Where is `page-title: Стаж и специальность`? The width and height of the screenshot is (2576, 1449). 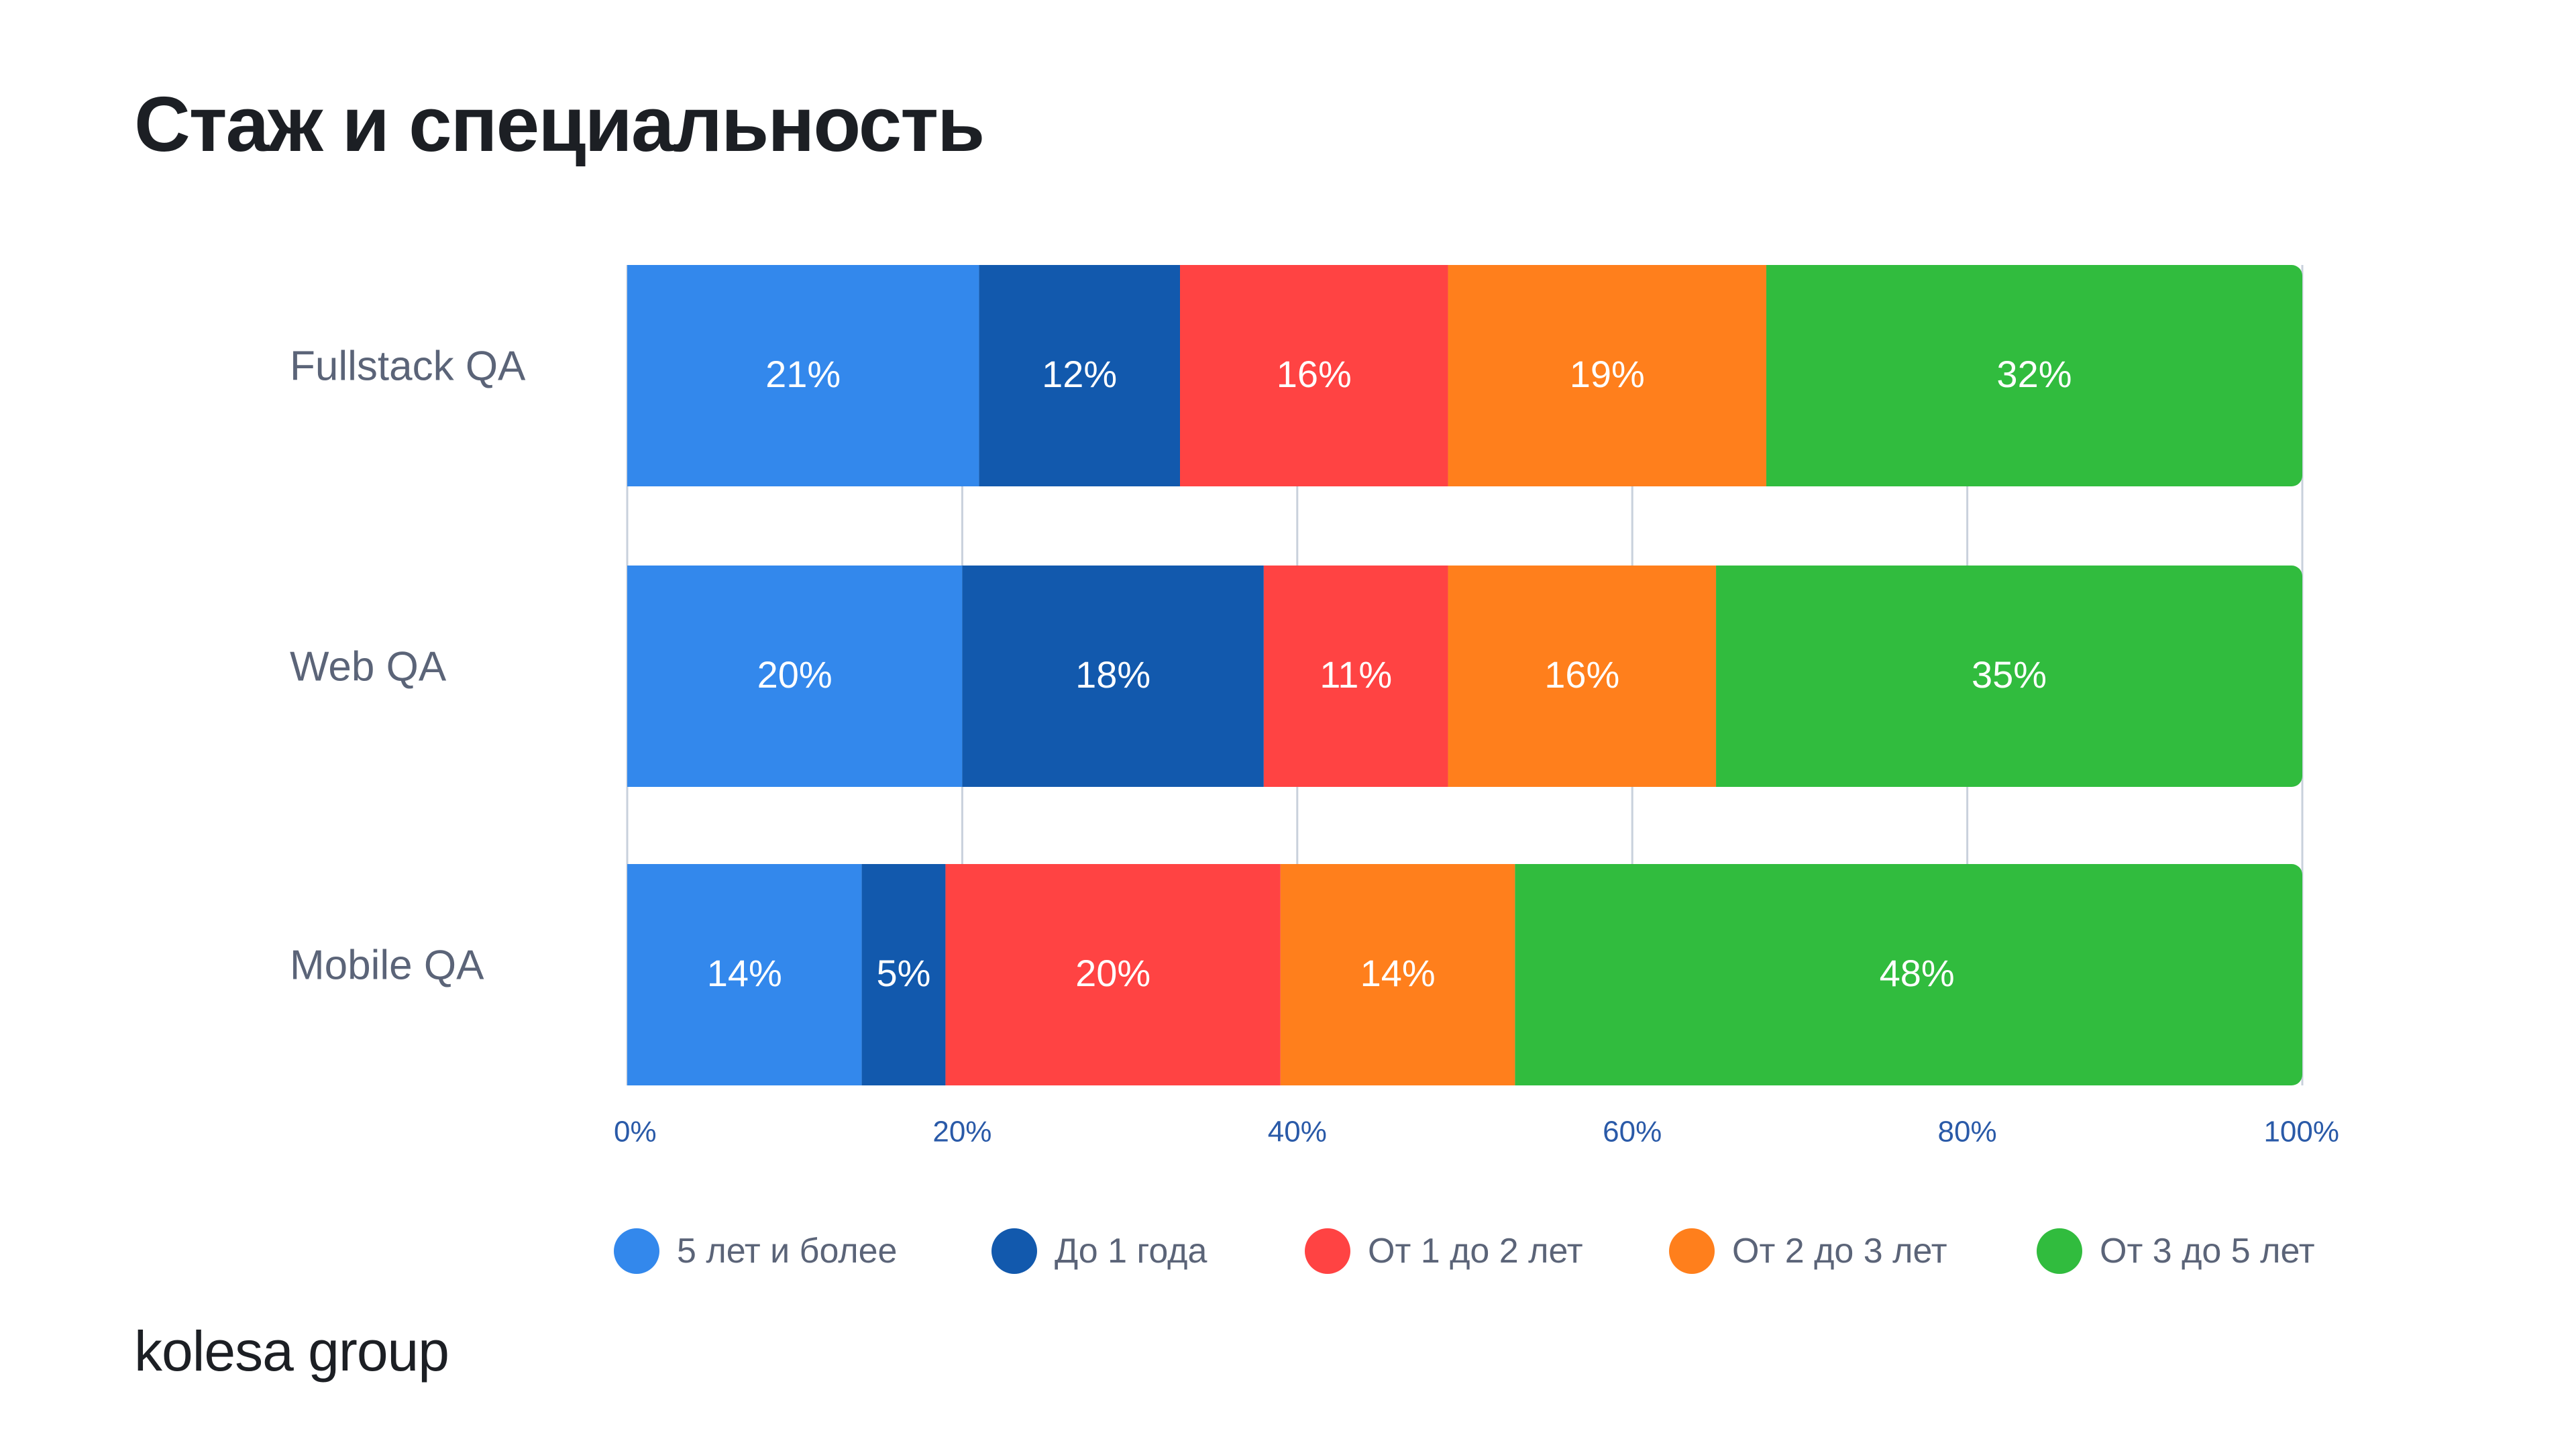 page-title: Стаж и специальность is located at coordinates (559, 124).